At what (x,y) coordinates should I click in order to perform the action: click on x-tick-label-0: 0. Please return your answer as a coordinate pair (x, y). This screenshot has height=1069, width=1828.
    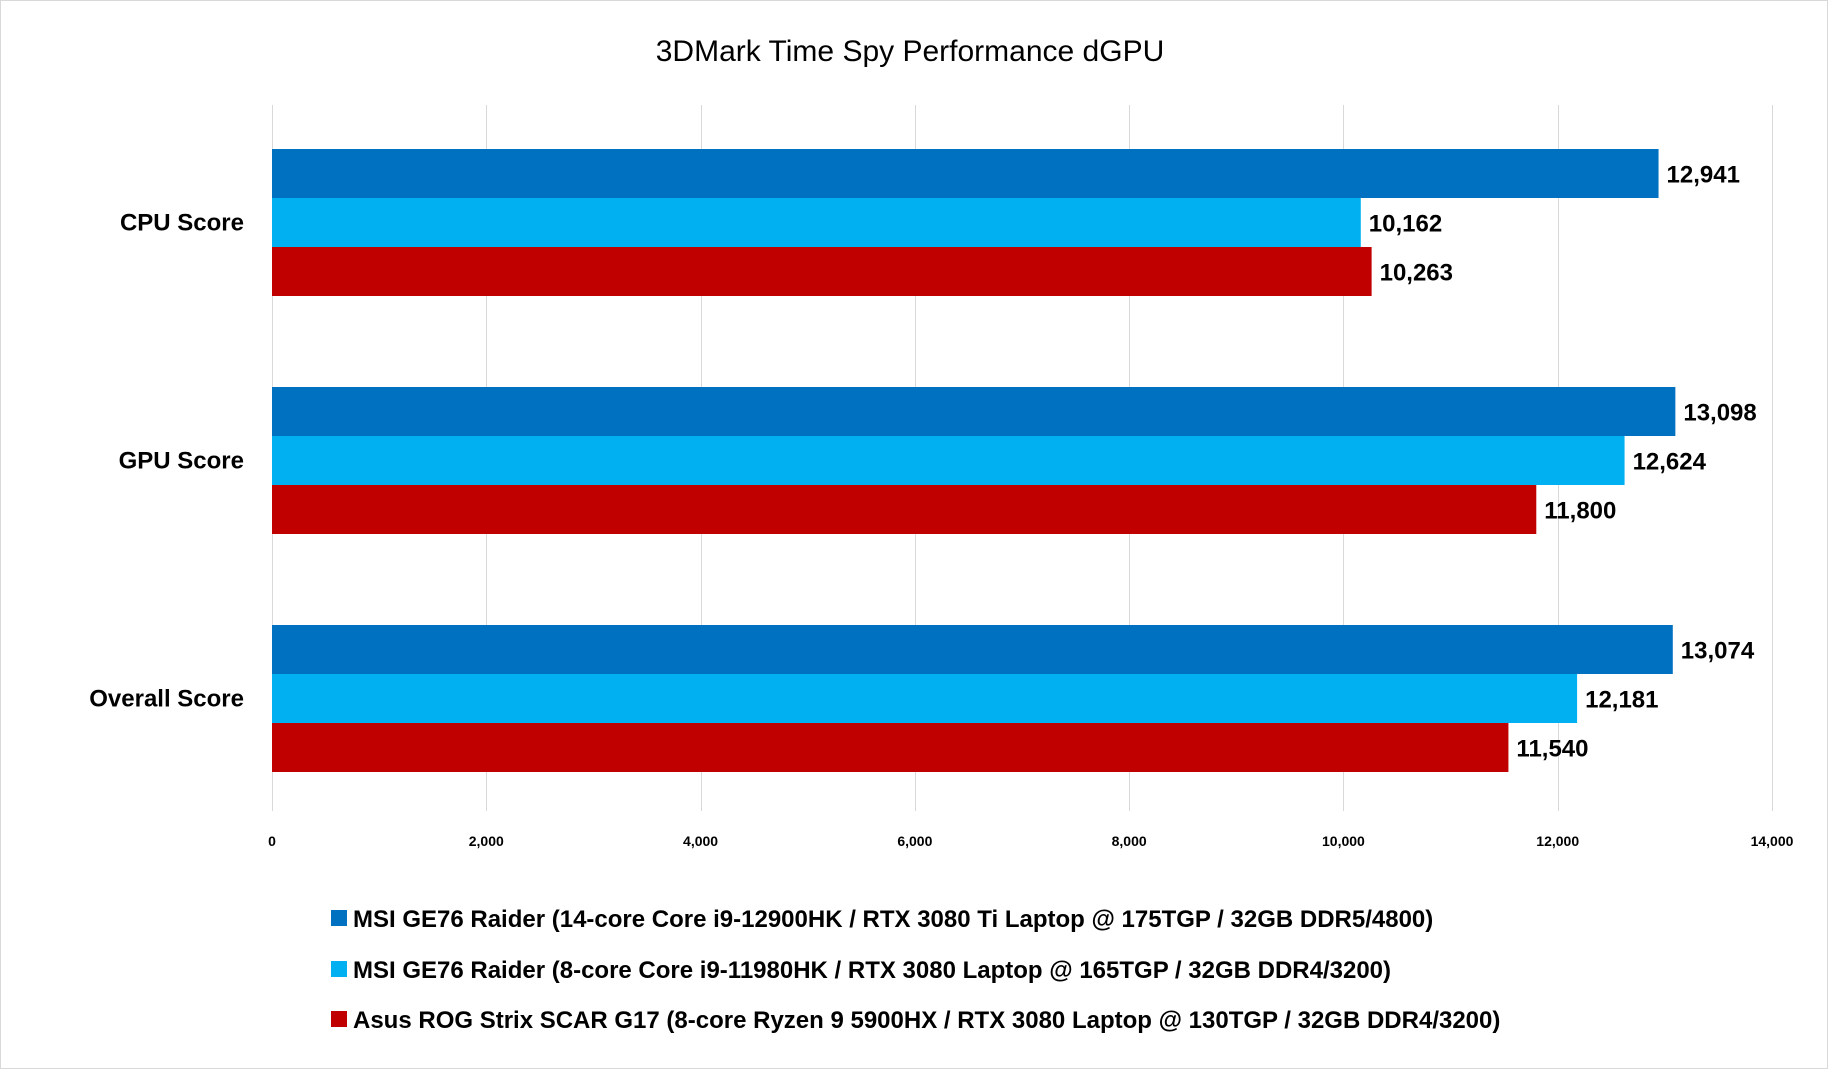
    Looking at the image, I should click on (272, 841).